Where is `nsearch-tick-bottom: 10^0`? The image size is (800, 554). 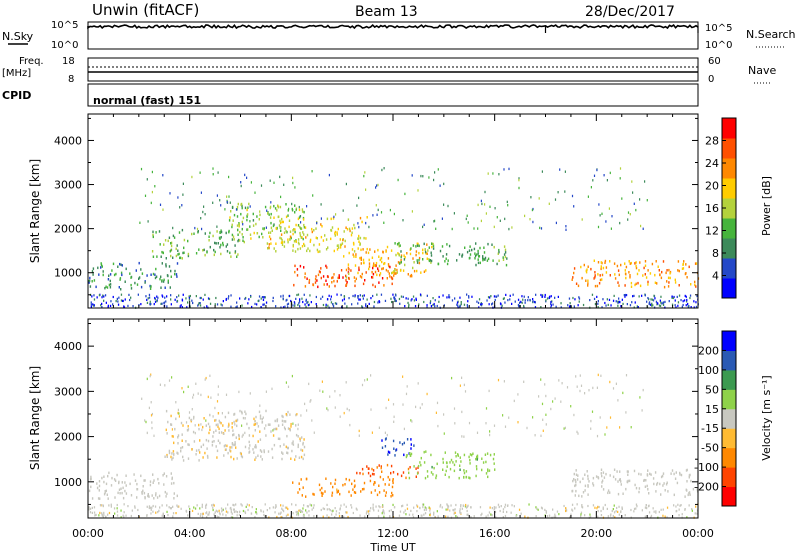
nsearch-tick-bottom: 10^0 is located at coordinates (718, 45).